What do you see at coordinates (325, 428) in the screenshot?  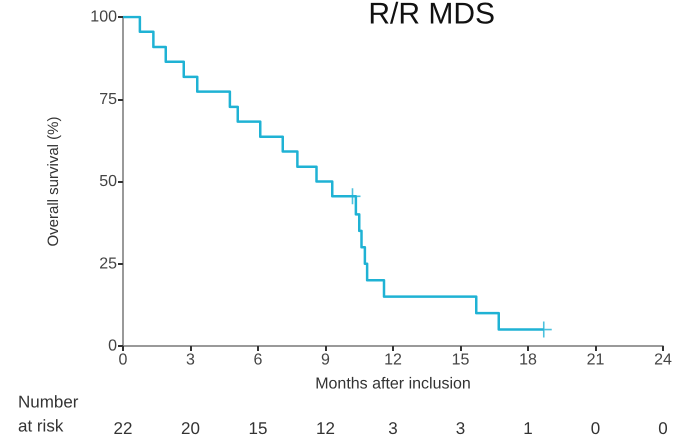 I see `text: 12` at bounding box center [325, 428].